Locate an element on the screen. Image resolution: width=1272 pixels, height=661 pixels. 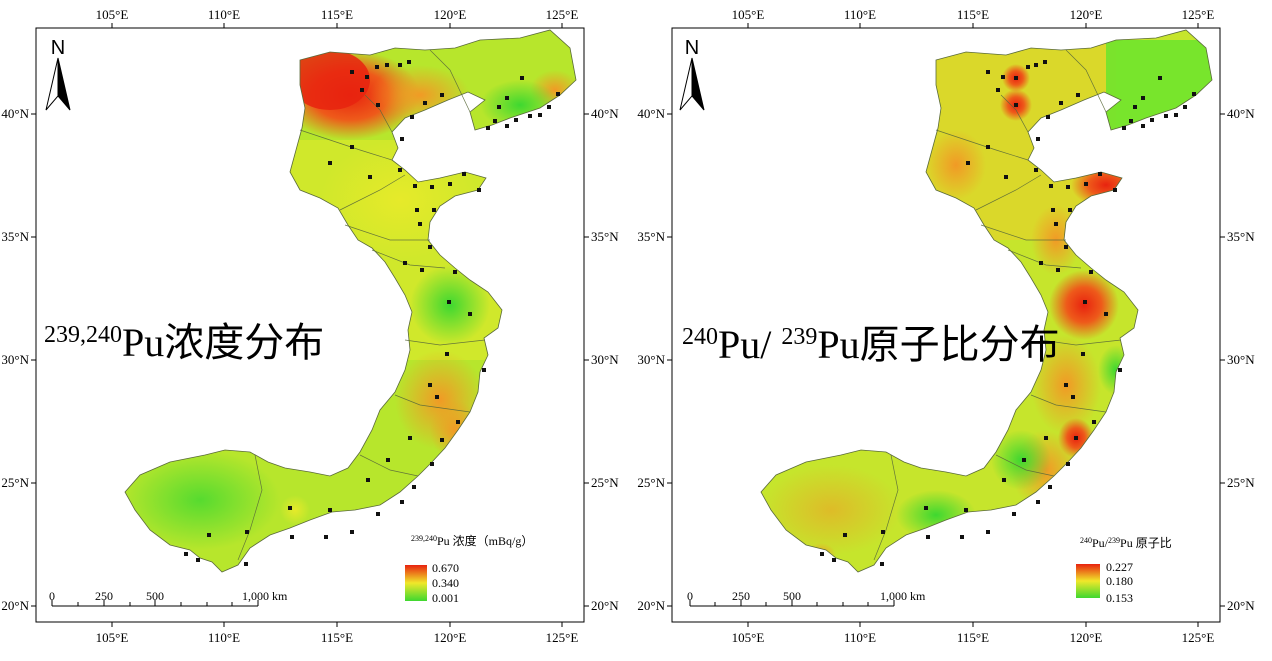
legend-max: 0.227 is located at coordinates (1119, 567).